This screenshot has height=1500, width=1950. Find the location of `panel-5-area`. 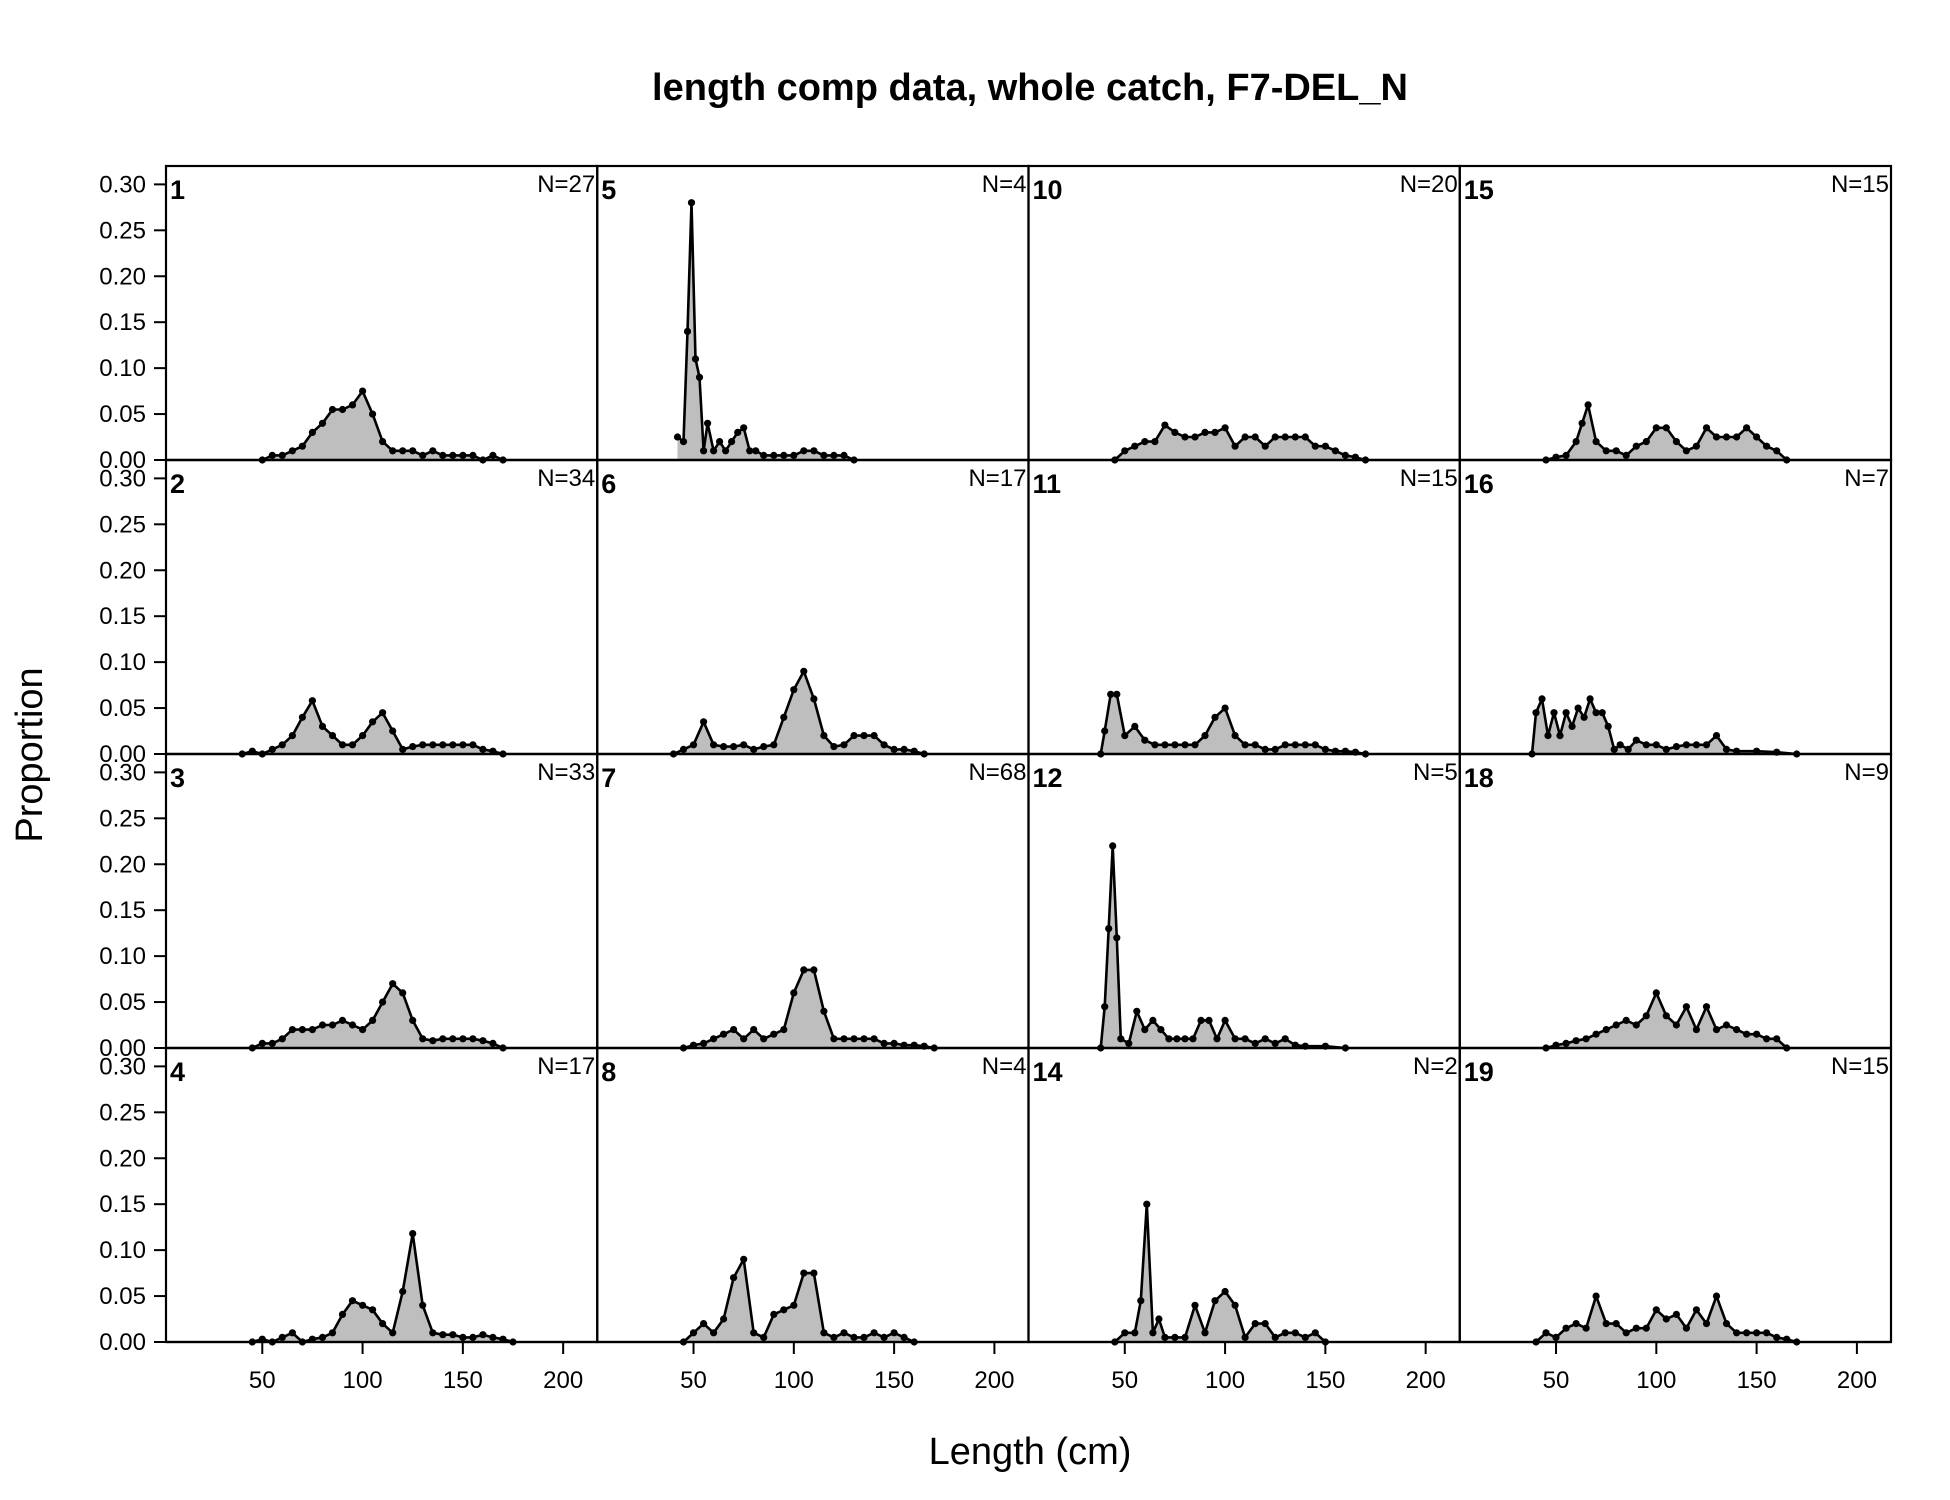

panel-5-area is located at coordinates (765, 331).